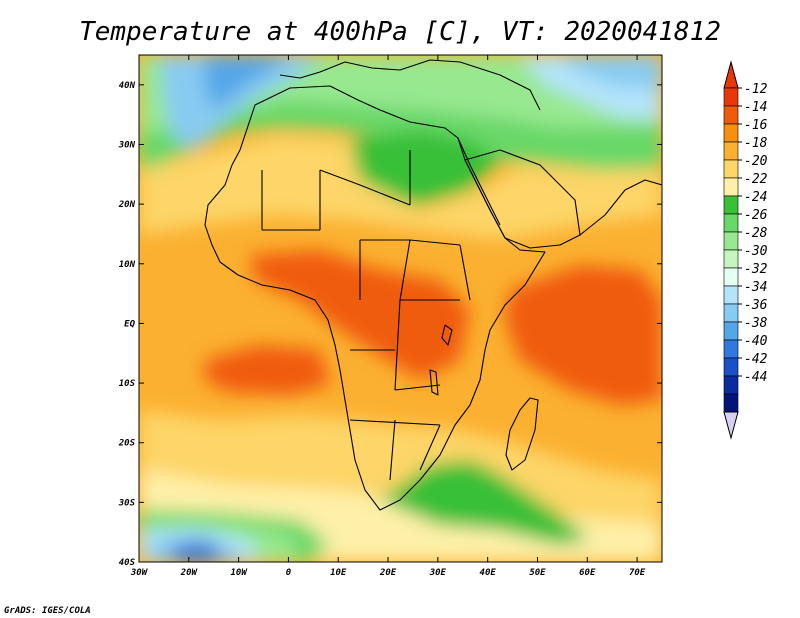 The width and height of the screenshot is (800, 618). What do you see at coordinates (189, 573) in the screenshot?
I see `x-tick-label: 20W` at bounding box center [189, 573].